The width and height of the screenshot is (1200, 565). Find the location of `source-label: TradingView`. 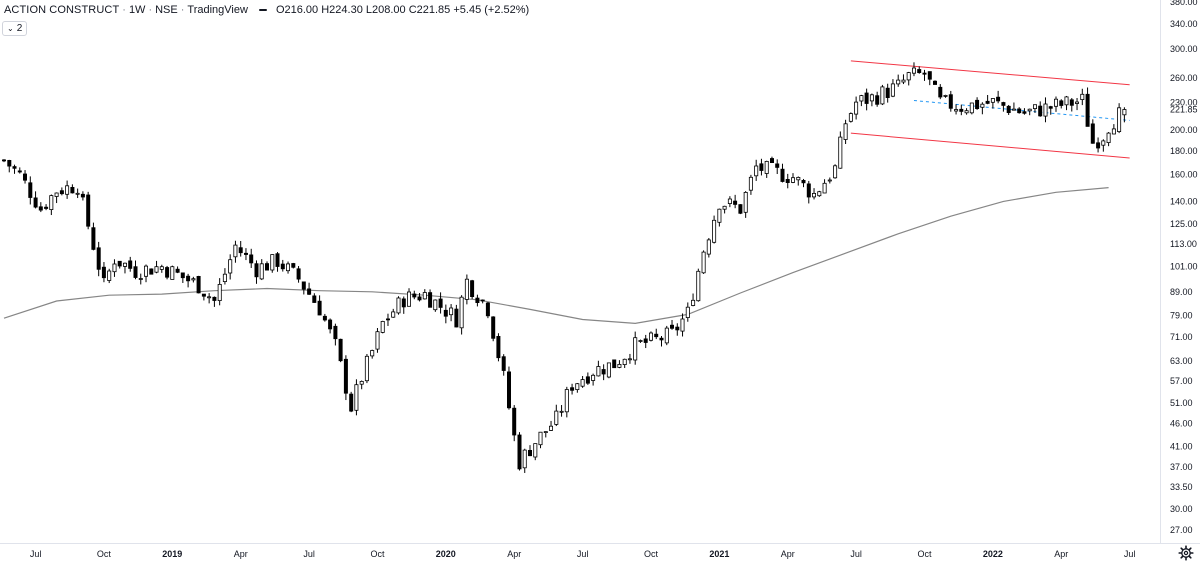

source-label: TradingView is located at coordinates (217, 10).